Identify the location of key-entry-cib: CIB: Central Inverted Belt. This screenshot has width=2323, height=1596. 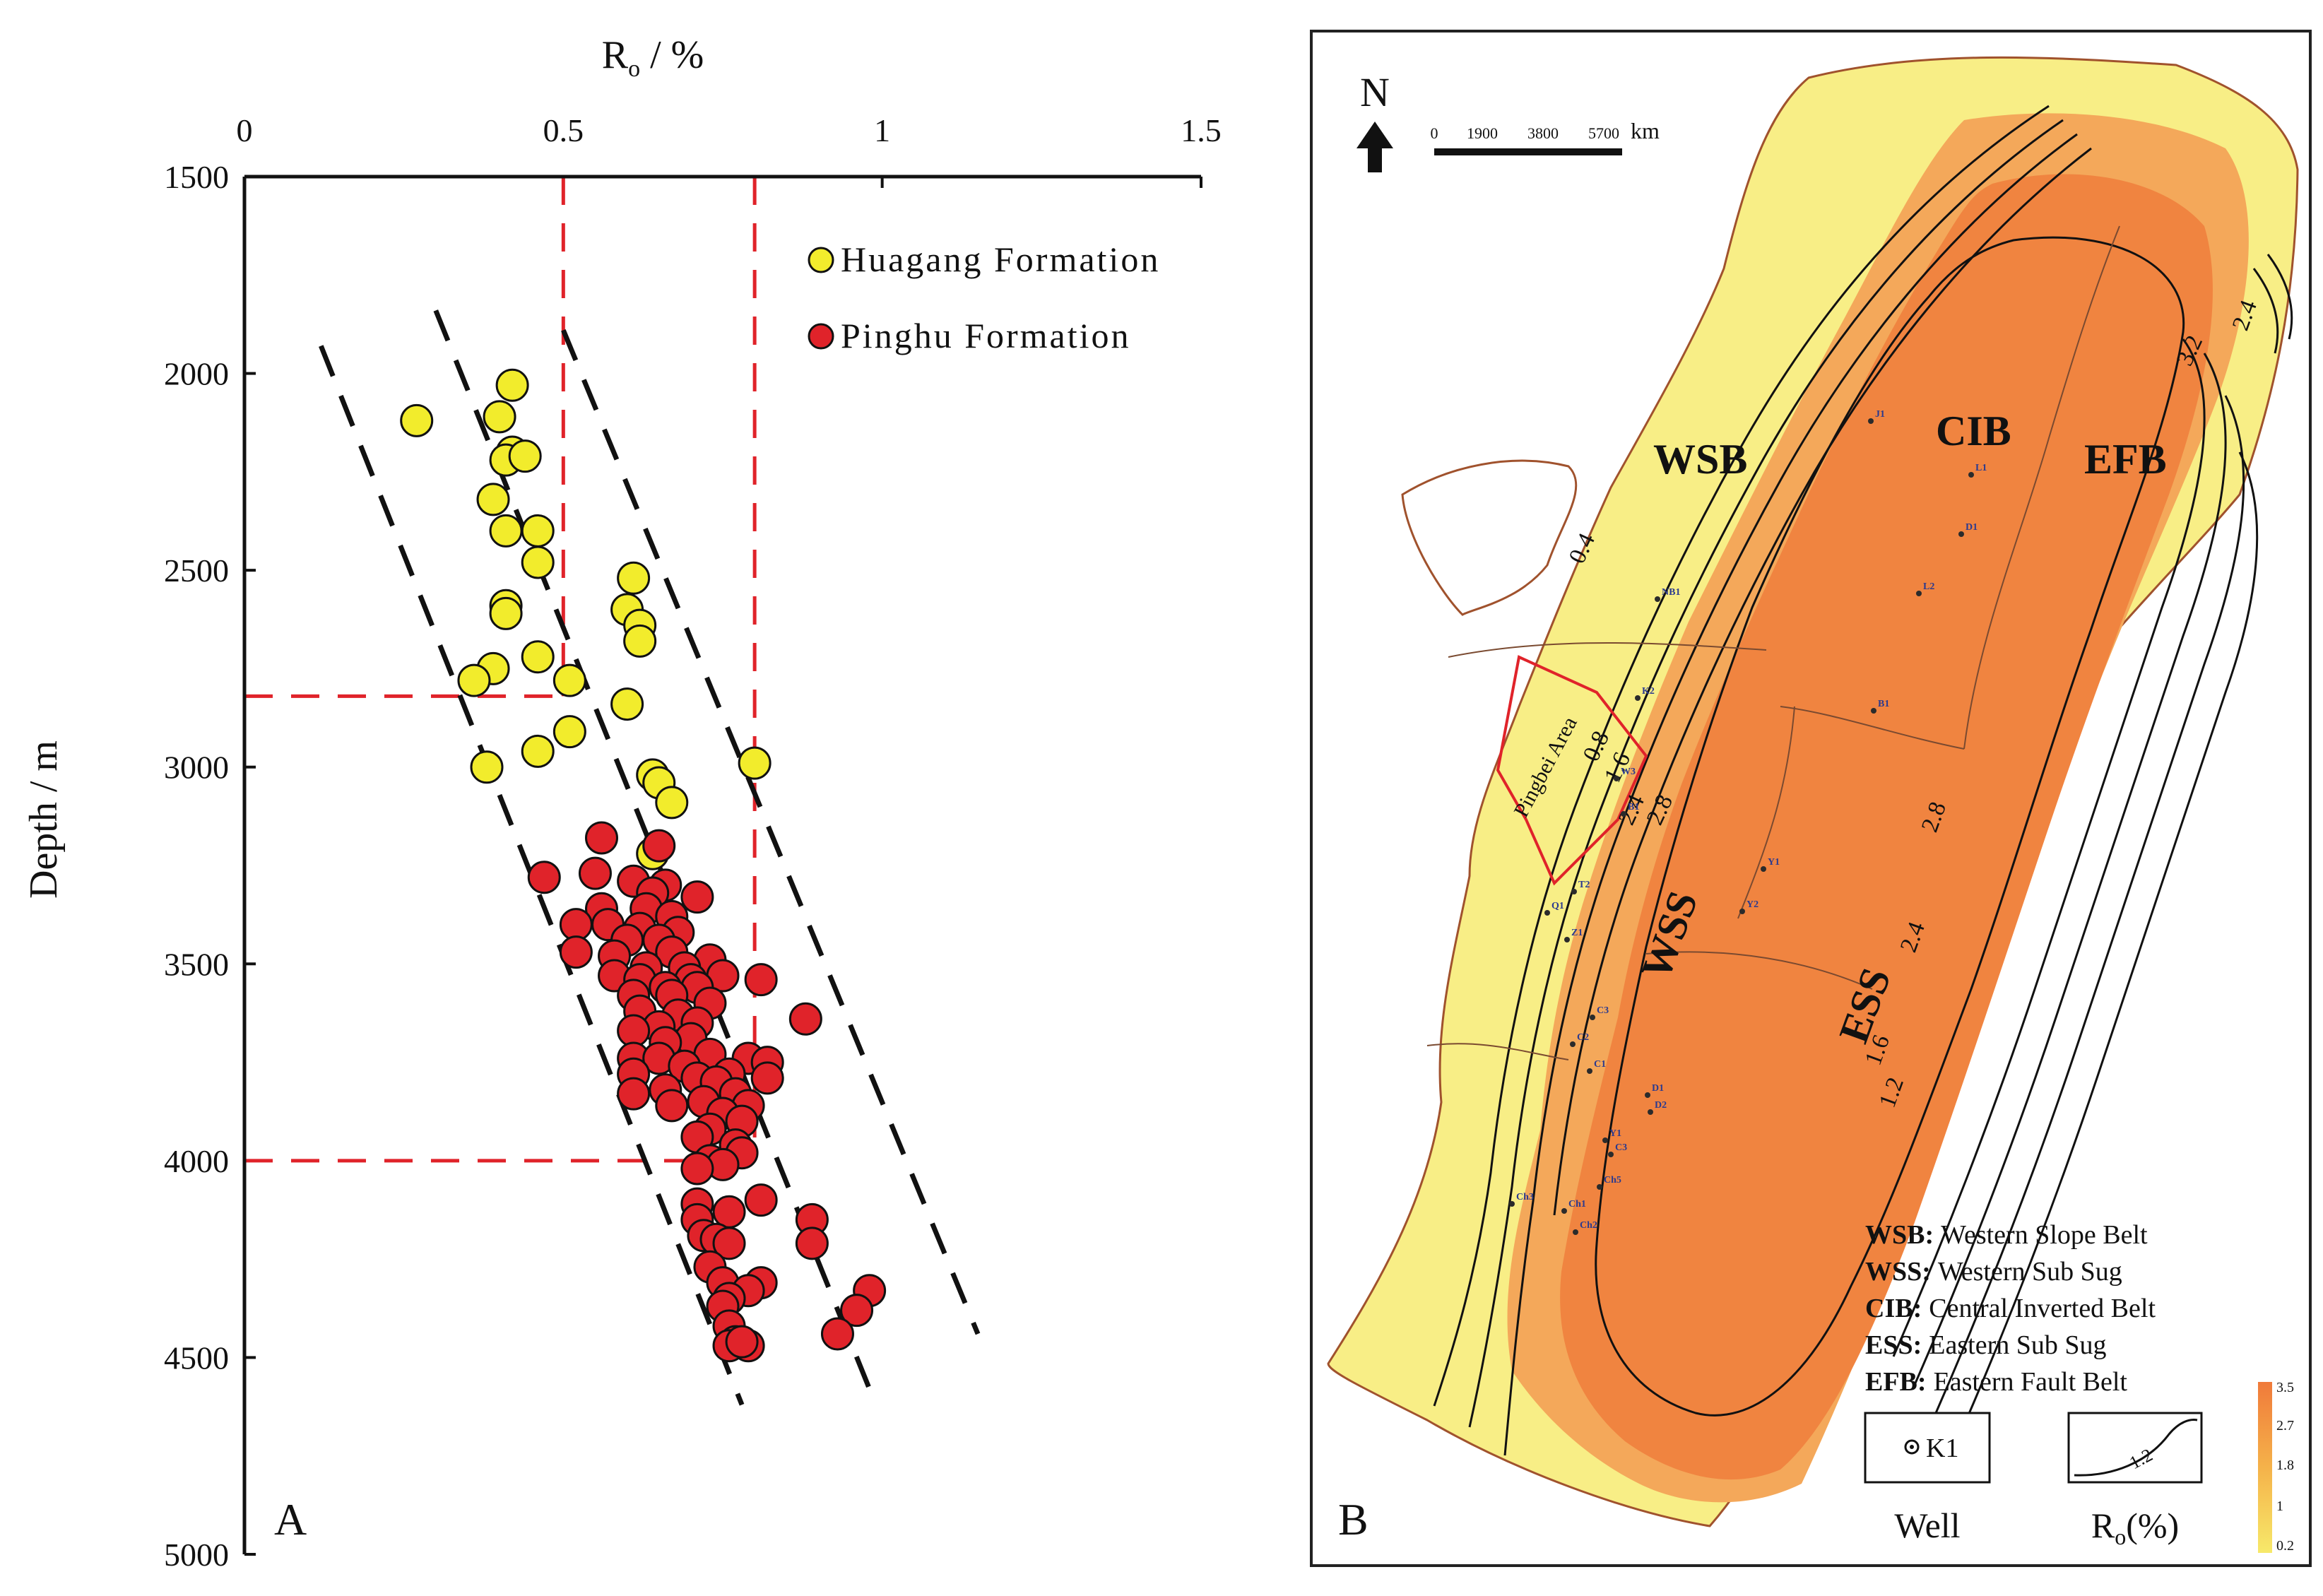
(2010, 1309).